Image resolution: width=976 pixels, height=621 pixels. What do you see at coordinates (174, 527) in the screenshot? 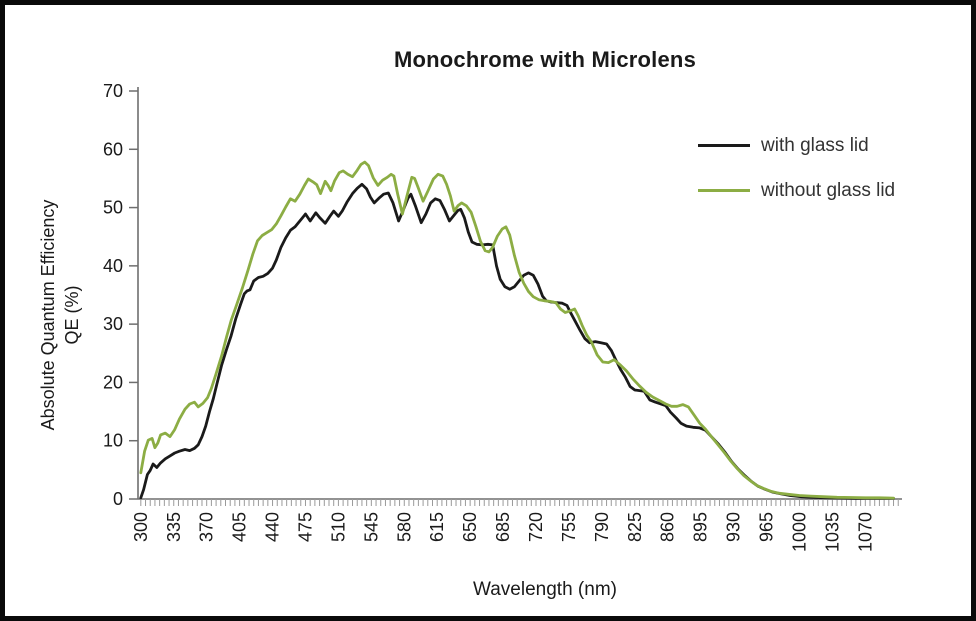
I see `x-tick-label: 335` at bounding box center [174, 527].